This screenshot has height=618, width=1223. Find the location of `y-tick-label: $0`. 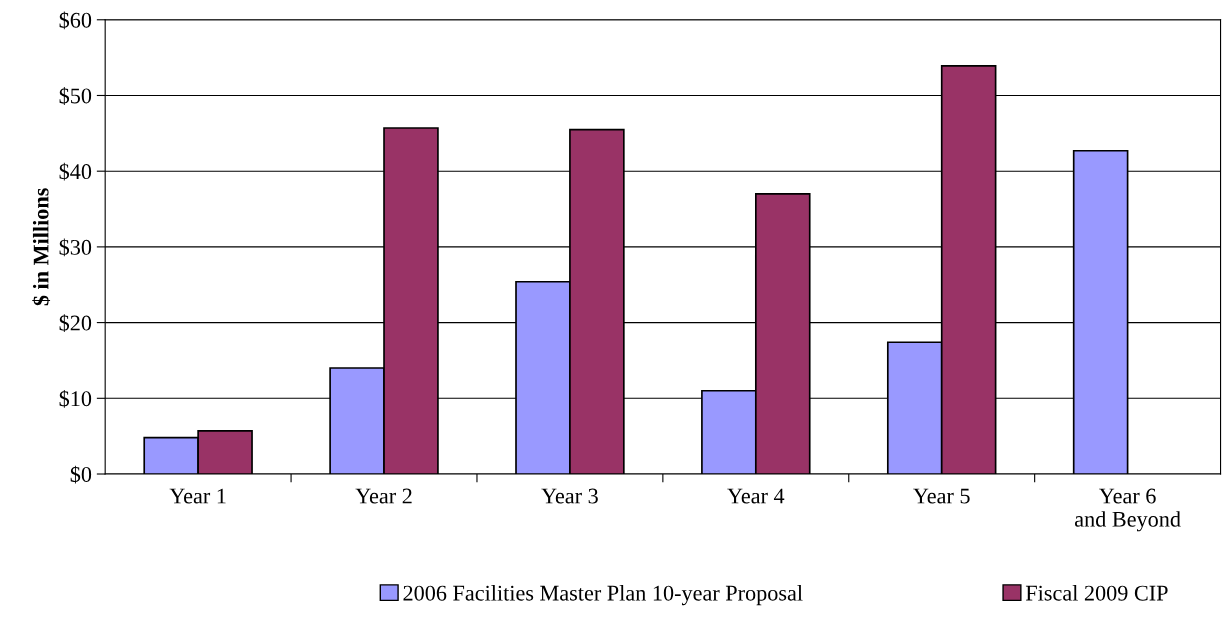

y-tick-label: $0 is located at coordinates (81, 474).